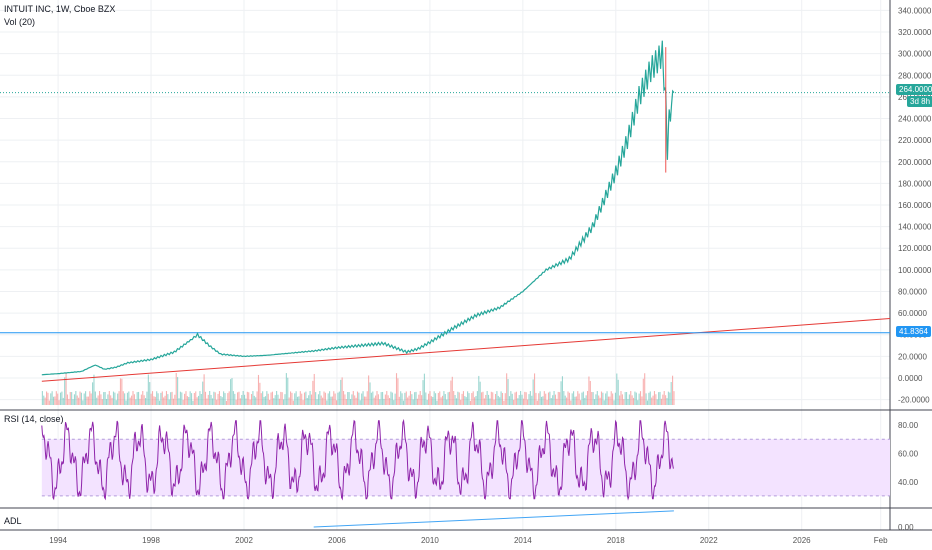  I want to click on x-tick-label: 2014, so click(523, 540).